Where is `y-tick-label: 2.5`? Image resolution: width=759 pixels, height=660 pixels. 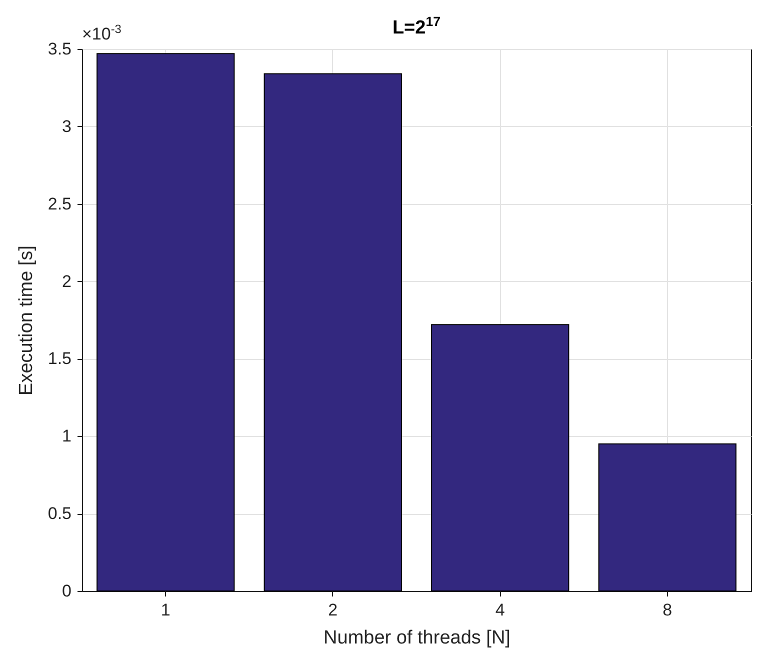
y-tick-label: 2.5 is located at coordinates (60, 204).